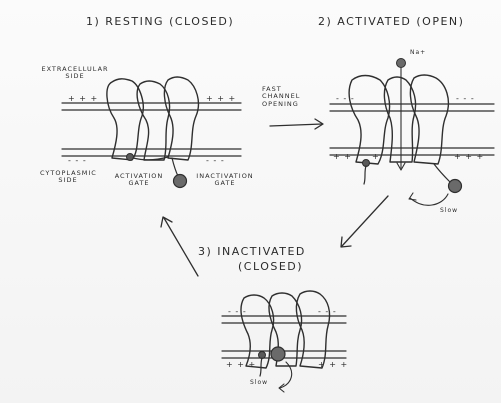 Image resolution: width=501 pixels, height=403 pixels. What do you see at coordinates (327, 311) in the screenshot?
I see `inactivated-charge-outer-right: - - -` at bounding box center [327, 311].